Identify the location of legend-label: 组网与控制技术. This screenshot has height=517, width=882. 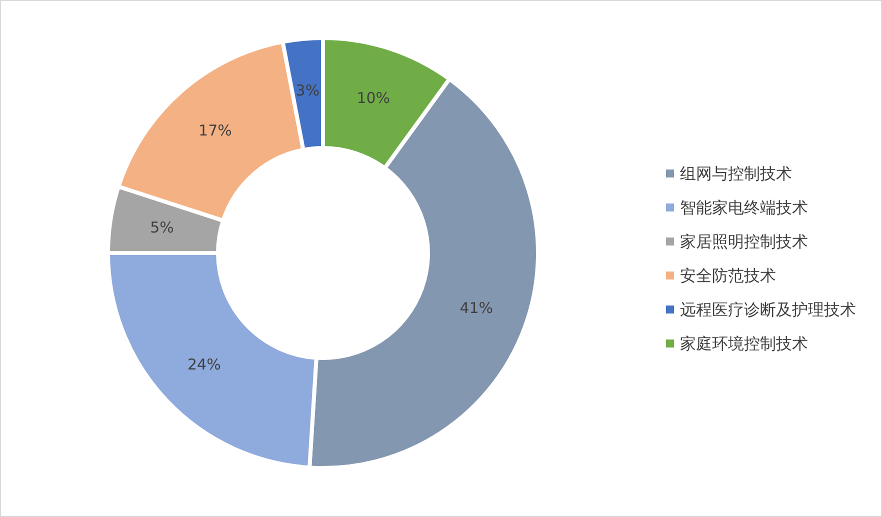
(736, 173).